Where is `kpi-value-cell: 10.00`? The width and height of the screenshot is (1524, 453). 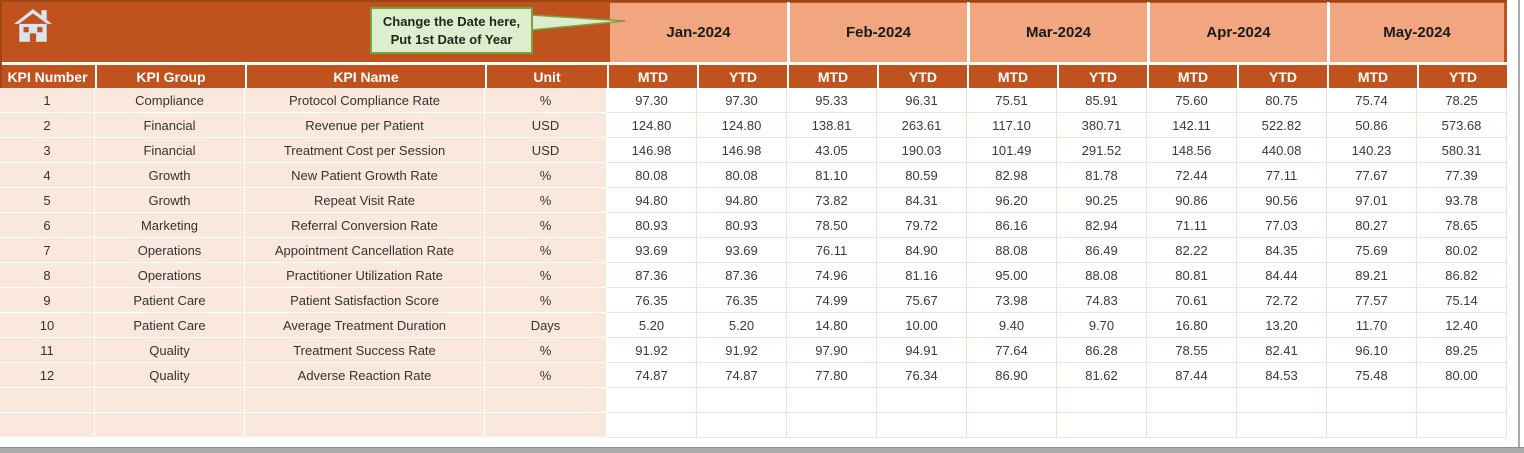
kpi-value-cell: 10.00 is located at coordinates (922, 325).